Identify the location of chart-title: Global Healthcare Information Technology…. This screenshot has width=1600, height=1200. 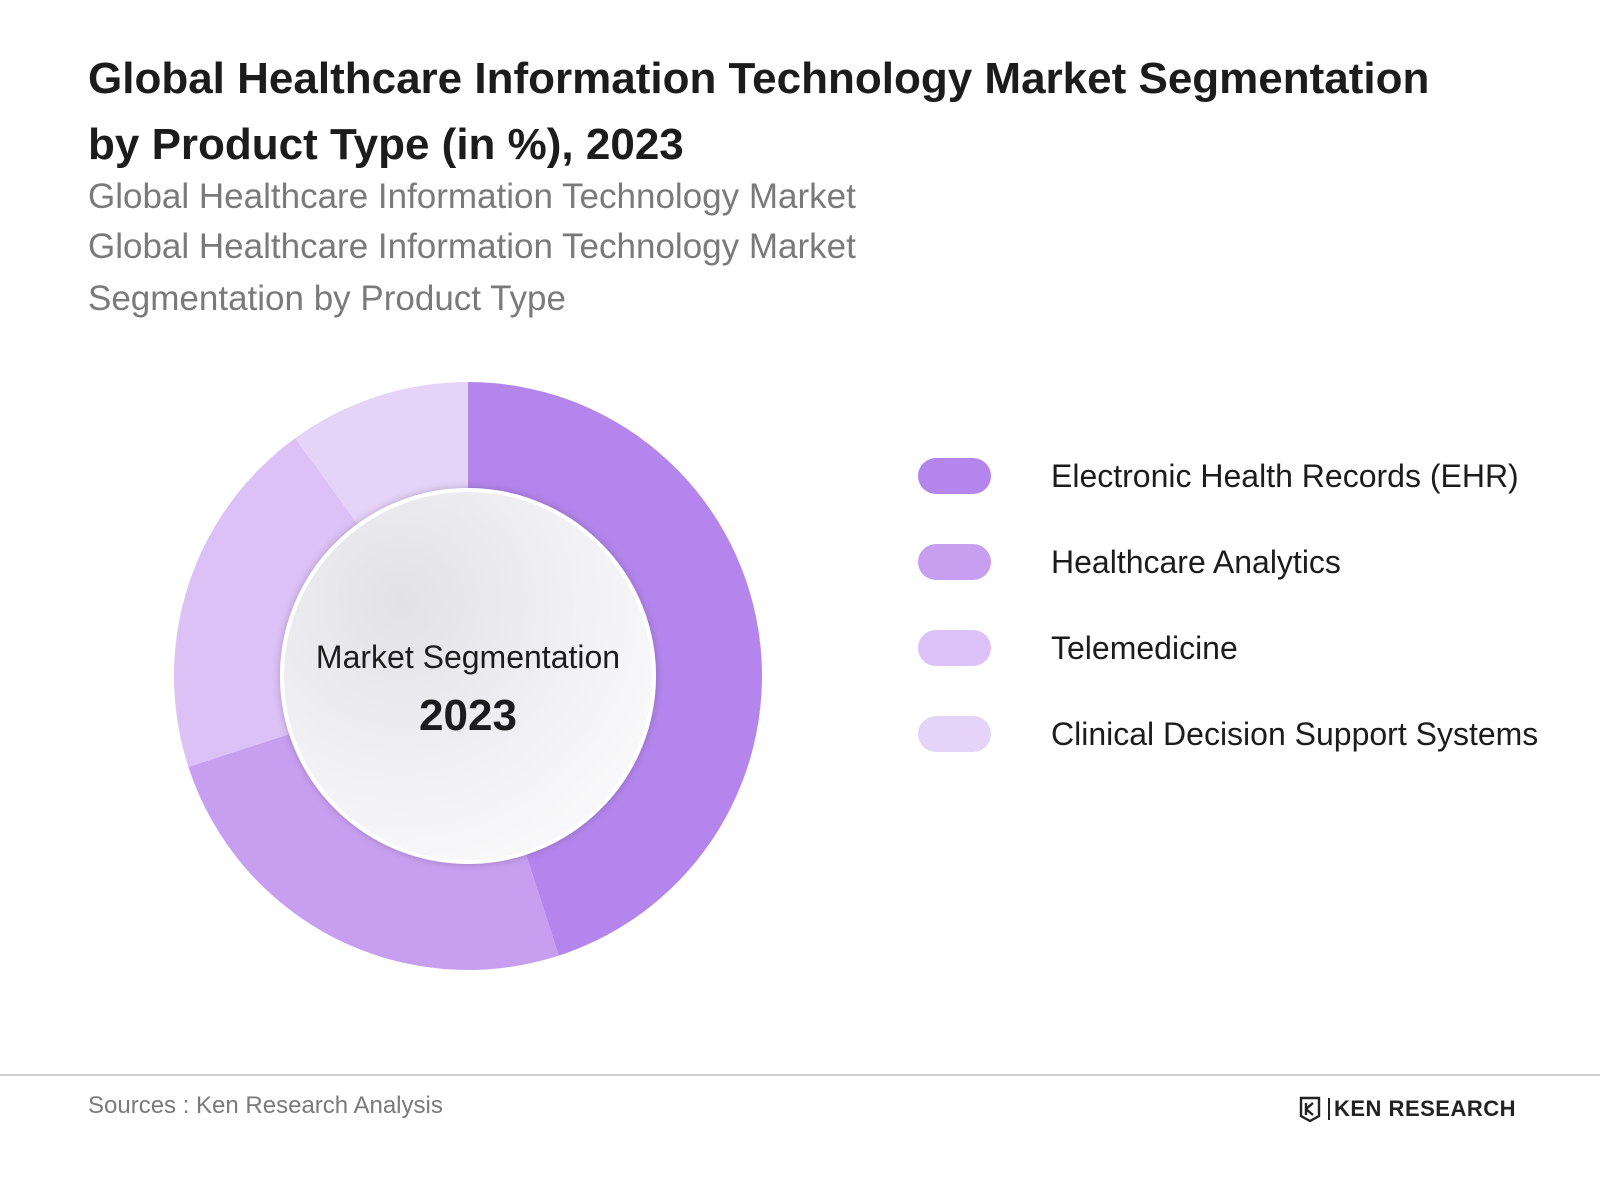
(818, 112).